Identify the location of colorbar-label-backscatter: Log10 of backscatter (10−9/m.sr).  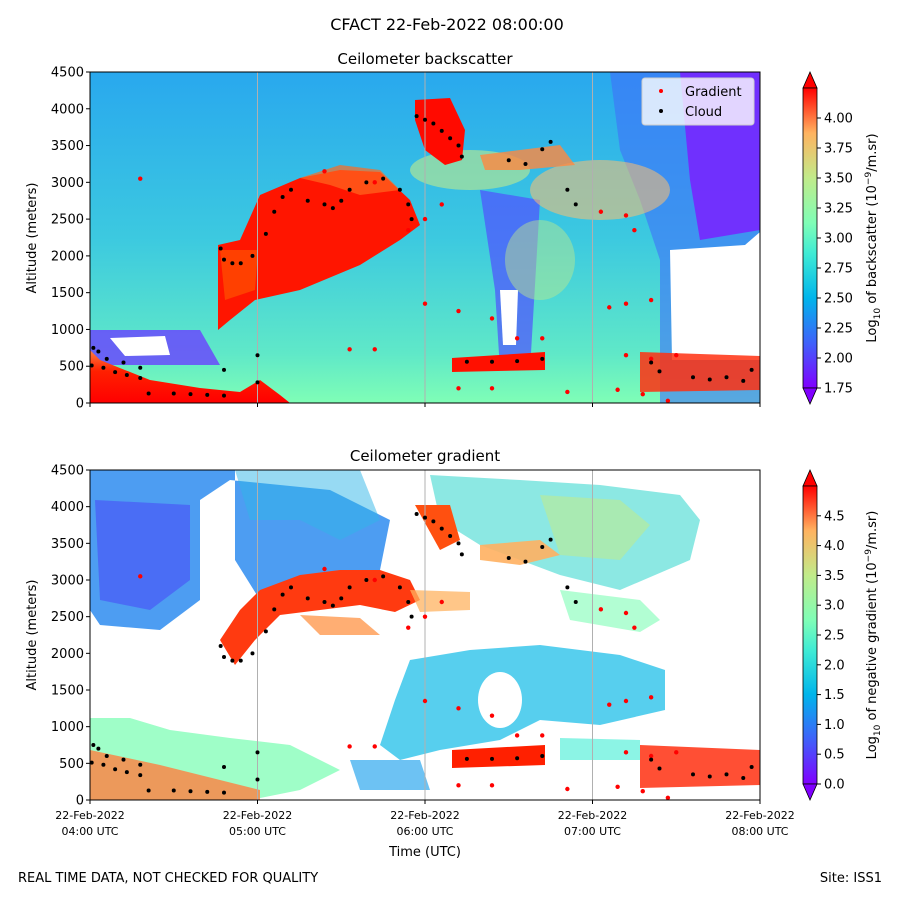
(873, 237).